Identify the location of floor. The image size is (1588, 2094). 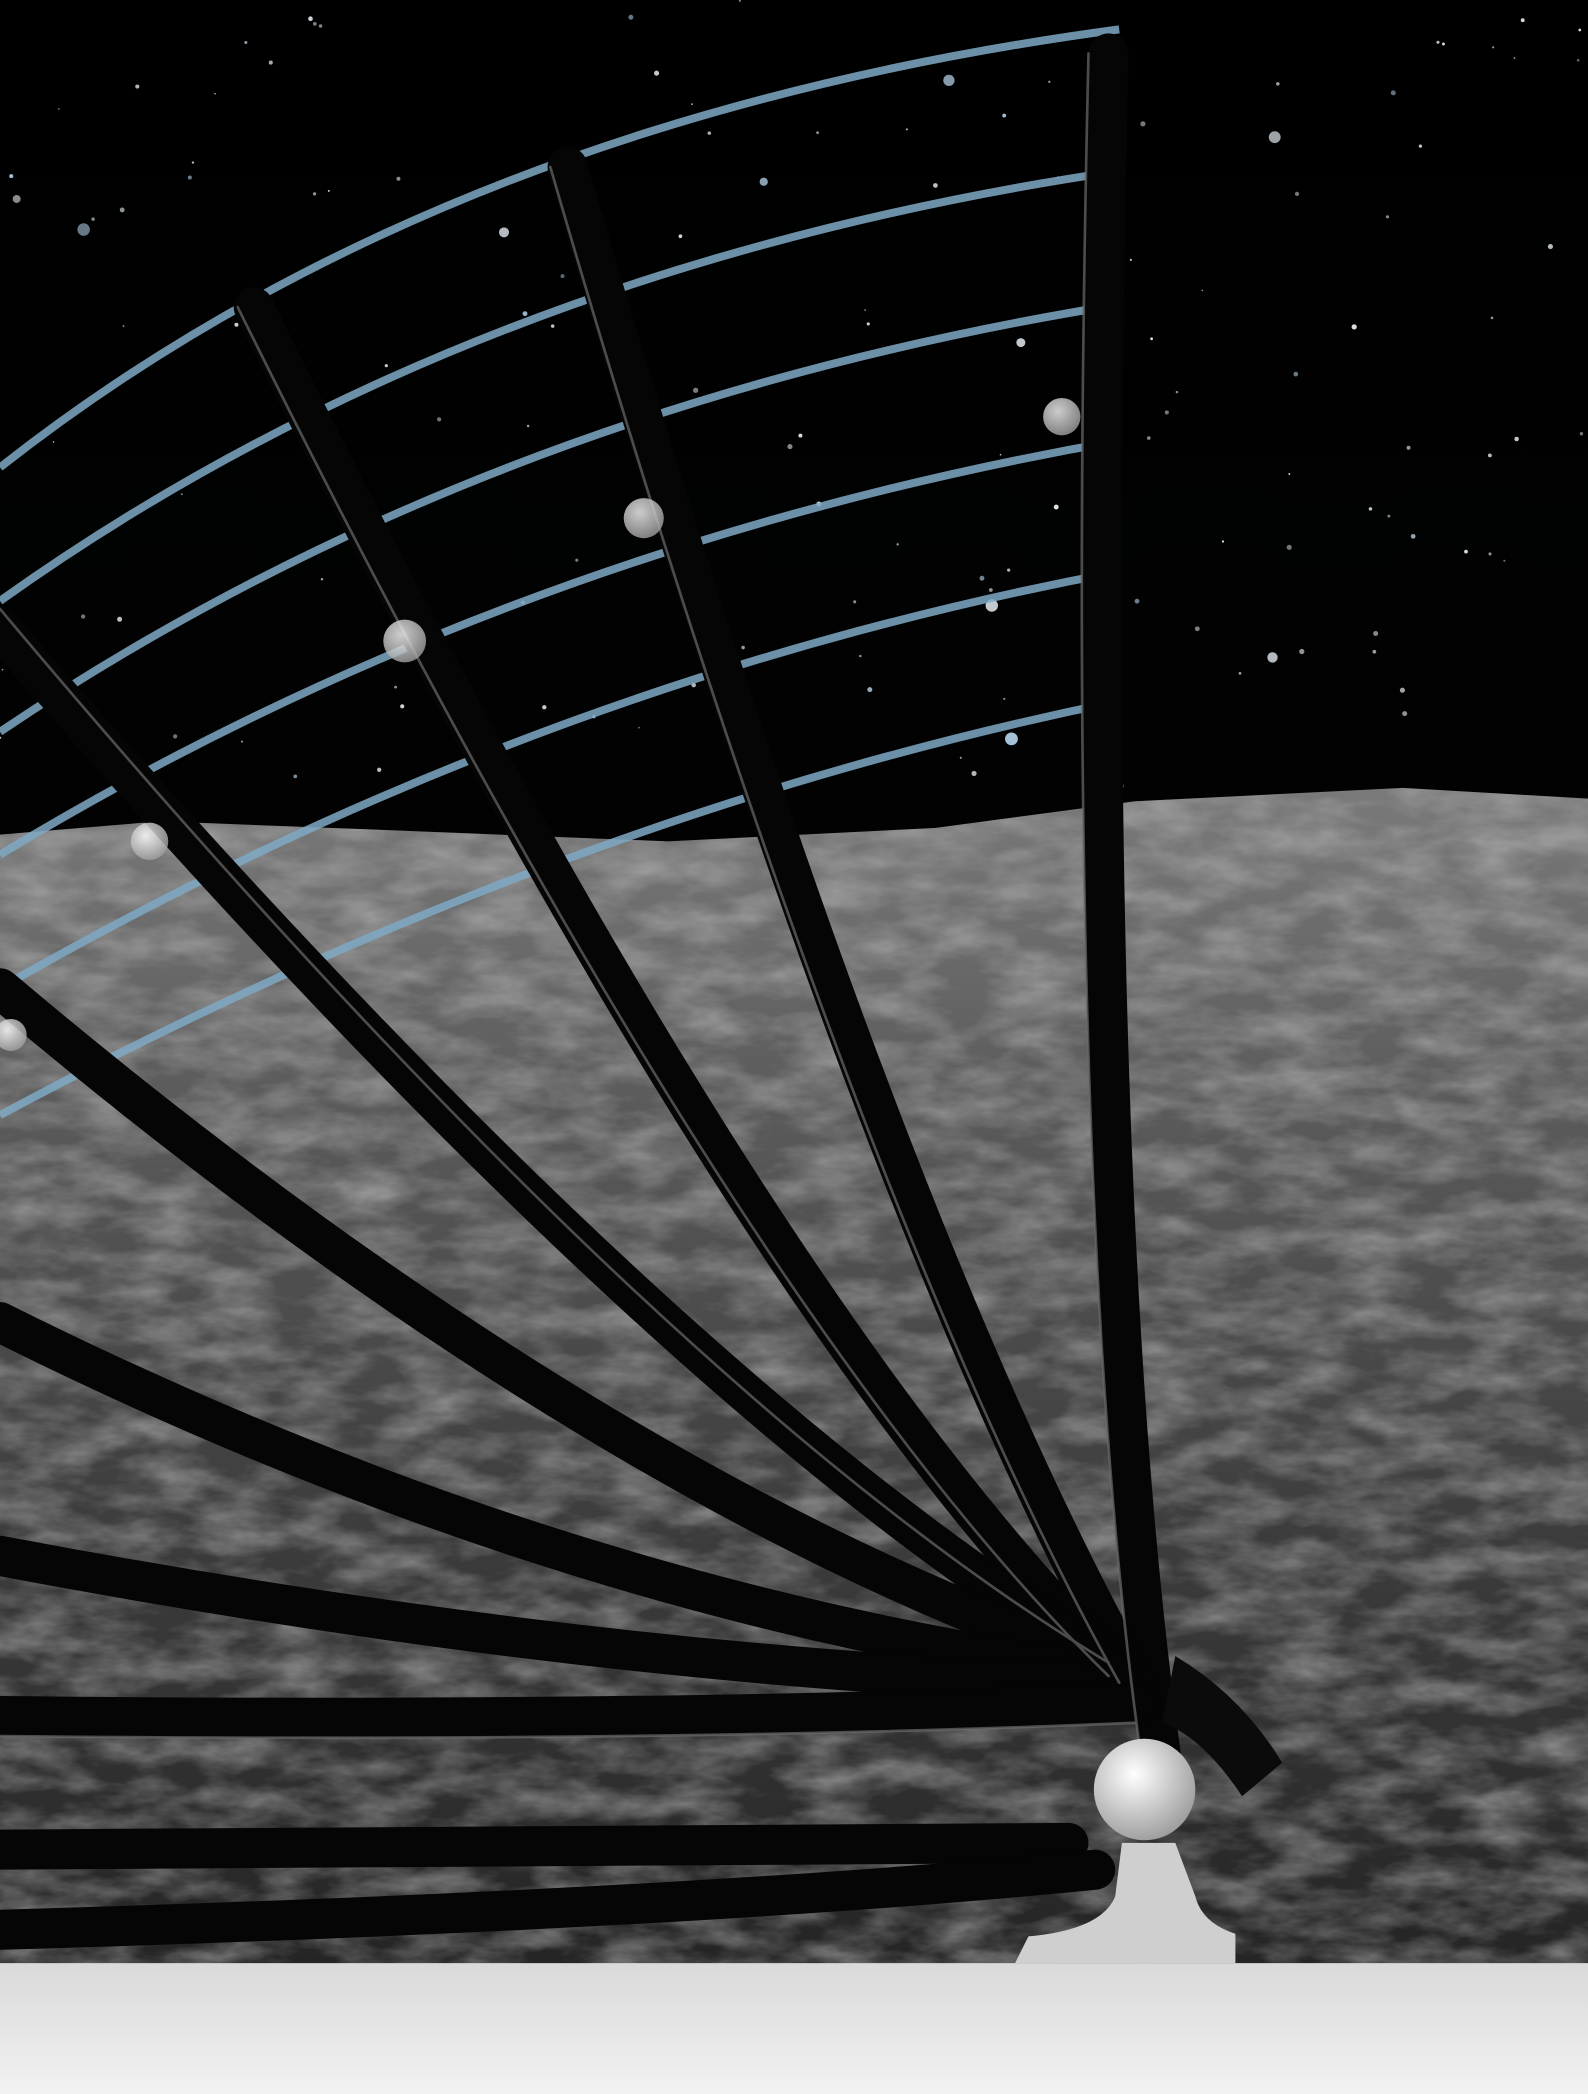
(794, 2028).